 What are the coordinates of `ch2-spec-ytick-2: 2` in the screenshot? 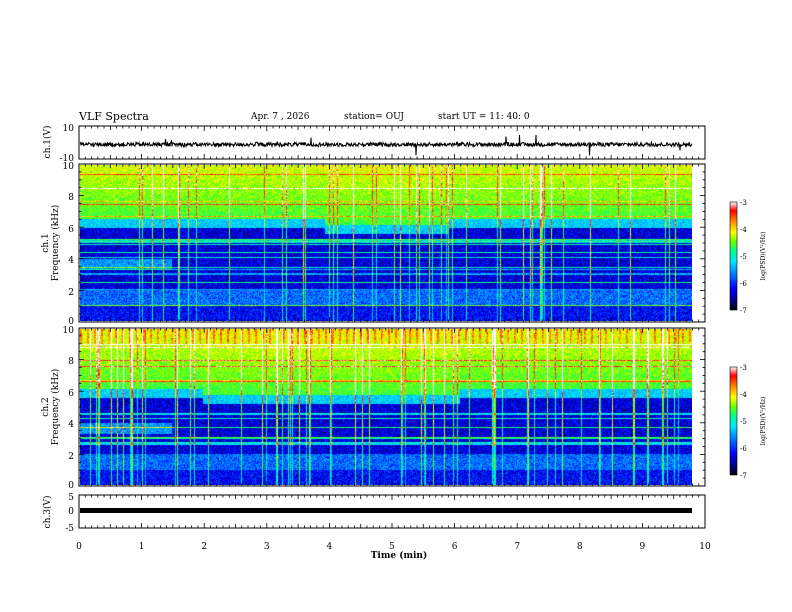 It's located at (71, 457).